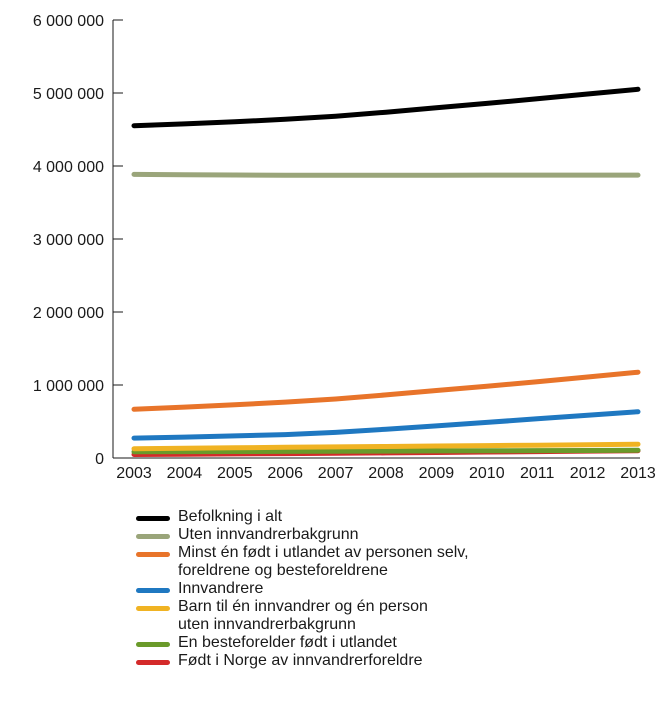  Describe the element at coordinates (396, 517) in the screenshot. I see `legend-item: Befolkning i alt` at that location.